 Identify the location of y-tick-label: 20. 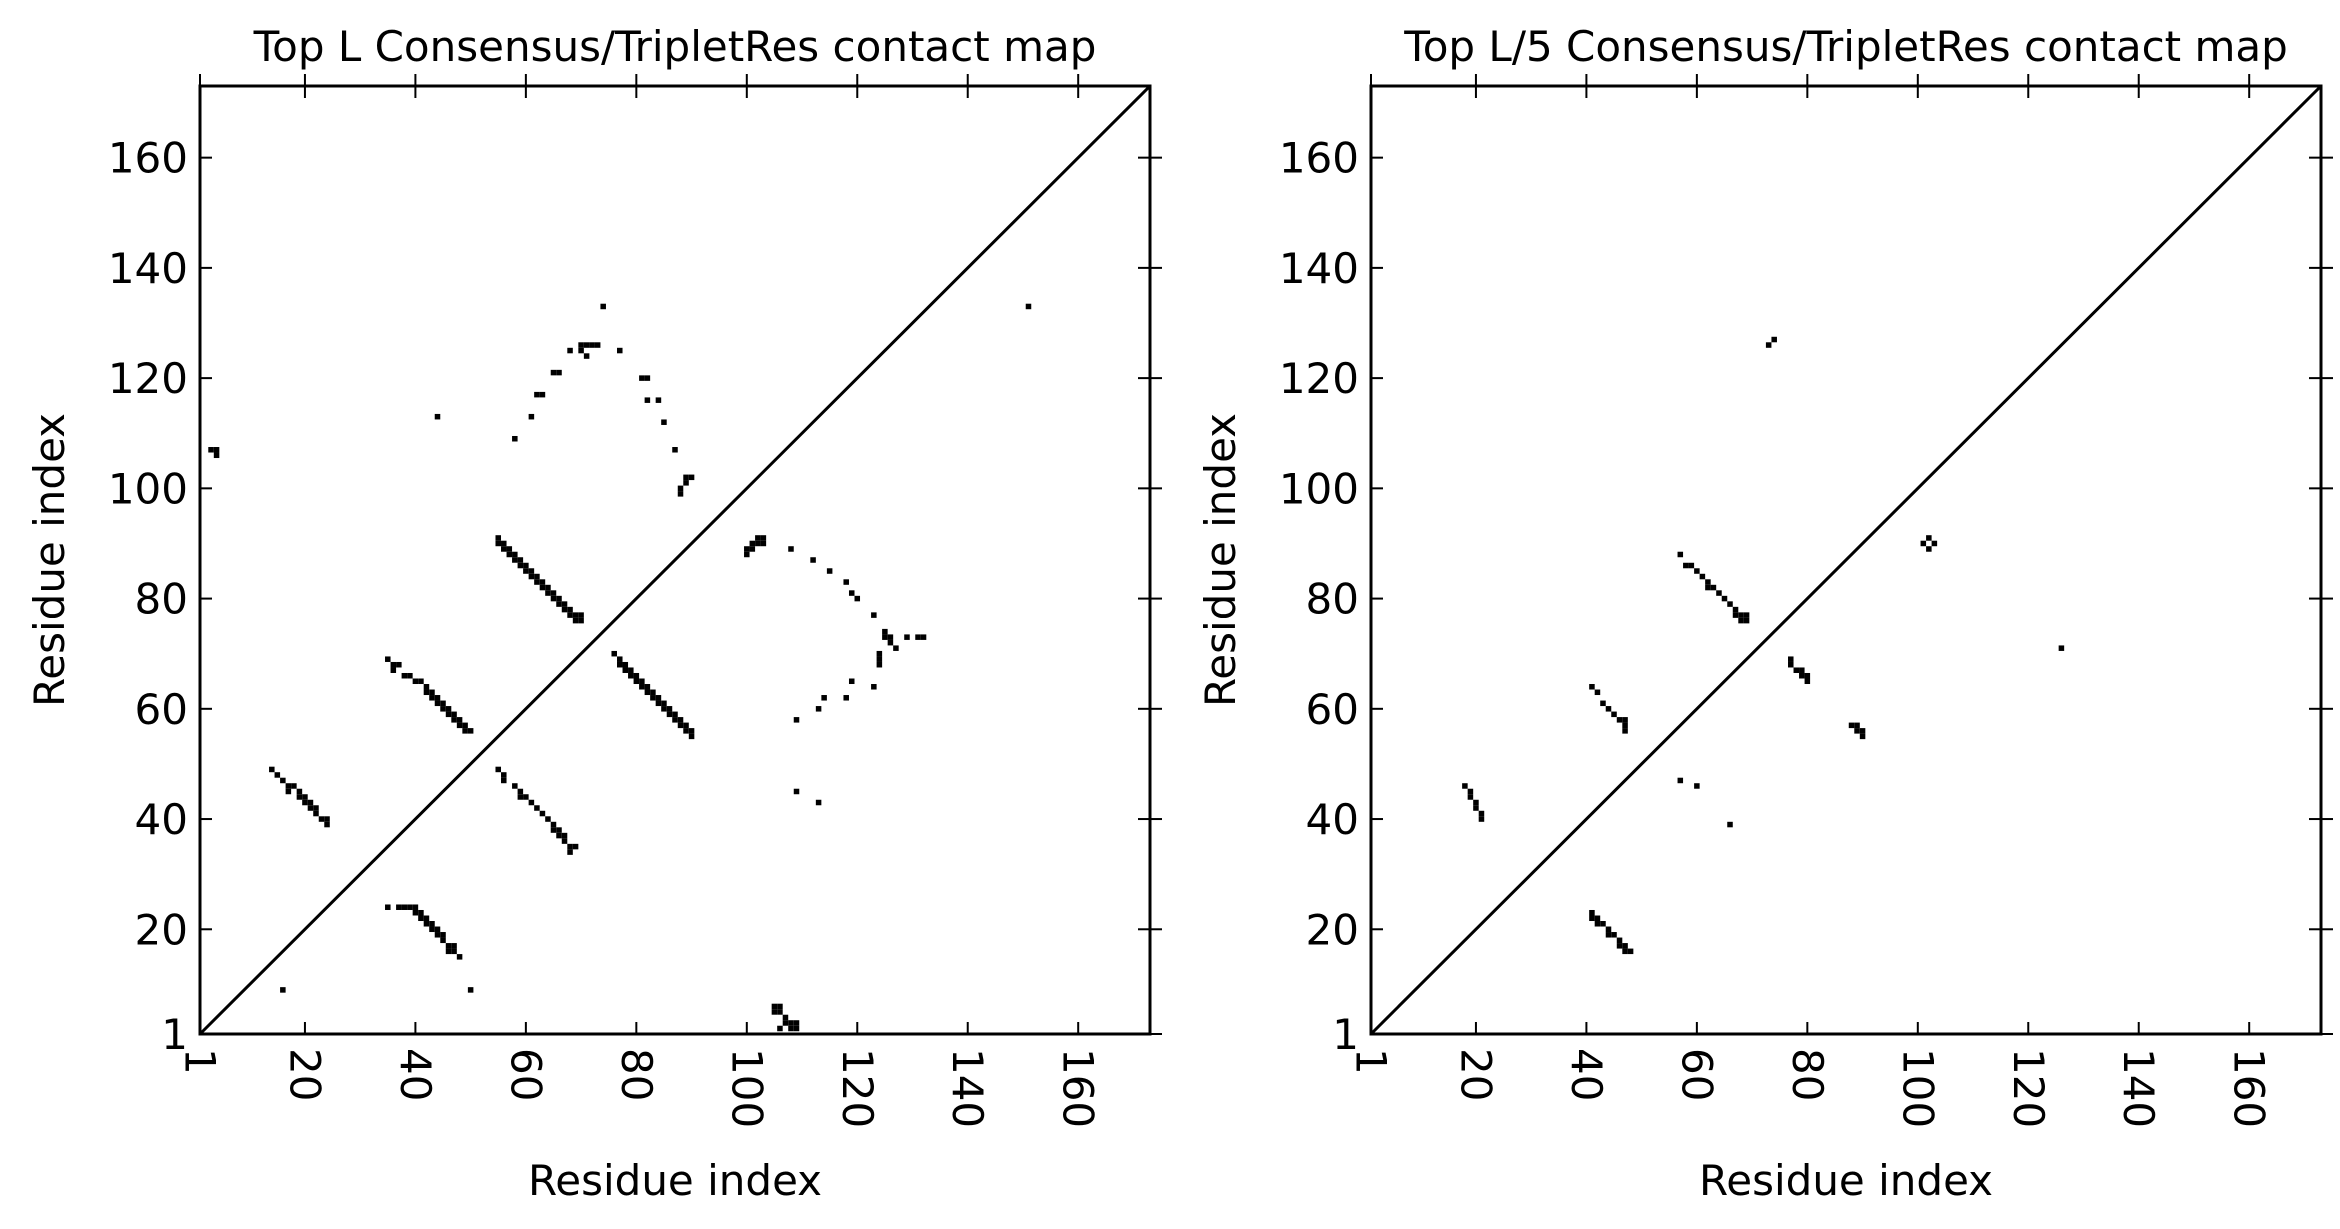
(1332, 929).